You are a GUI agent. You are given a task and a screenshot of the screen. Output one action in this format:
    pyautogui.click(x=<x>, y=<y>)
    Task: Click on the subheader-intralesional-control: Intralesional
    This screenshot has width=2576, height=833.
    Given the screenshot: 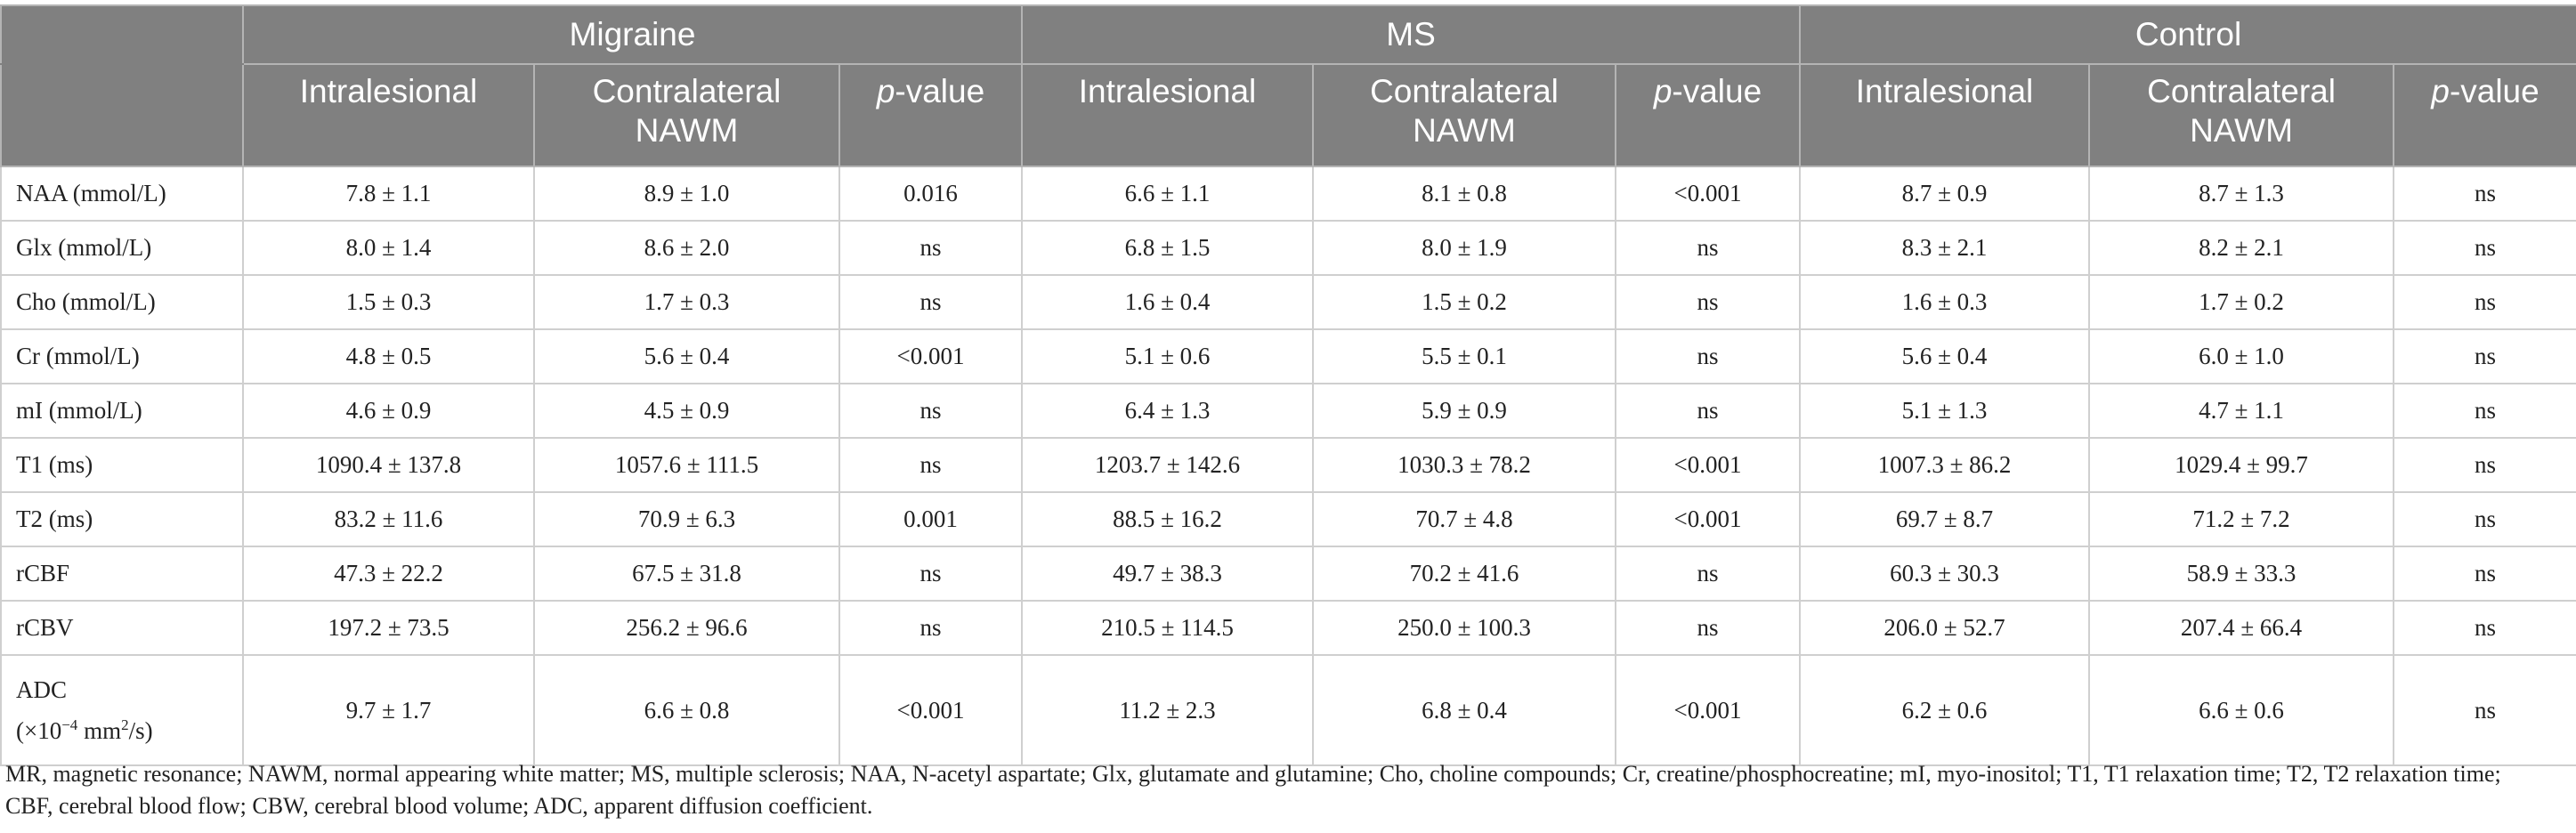 What is the action you would take?
    pyautogui.click(x=1945, y=115)
    